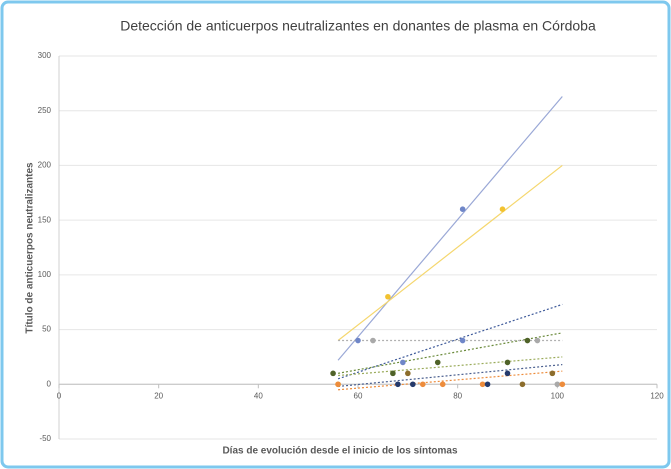 This screenshot has width=671, height=469. Describe the element at coordinates (59, 395) in the screenshot. I see `x-tick-label: 0` at that location.